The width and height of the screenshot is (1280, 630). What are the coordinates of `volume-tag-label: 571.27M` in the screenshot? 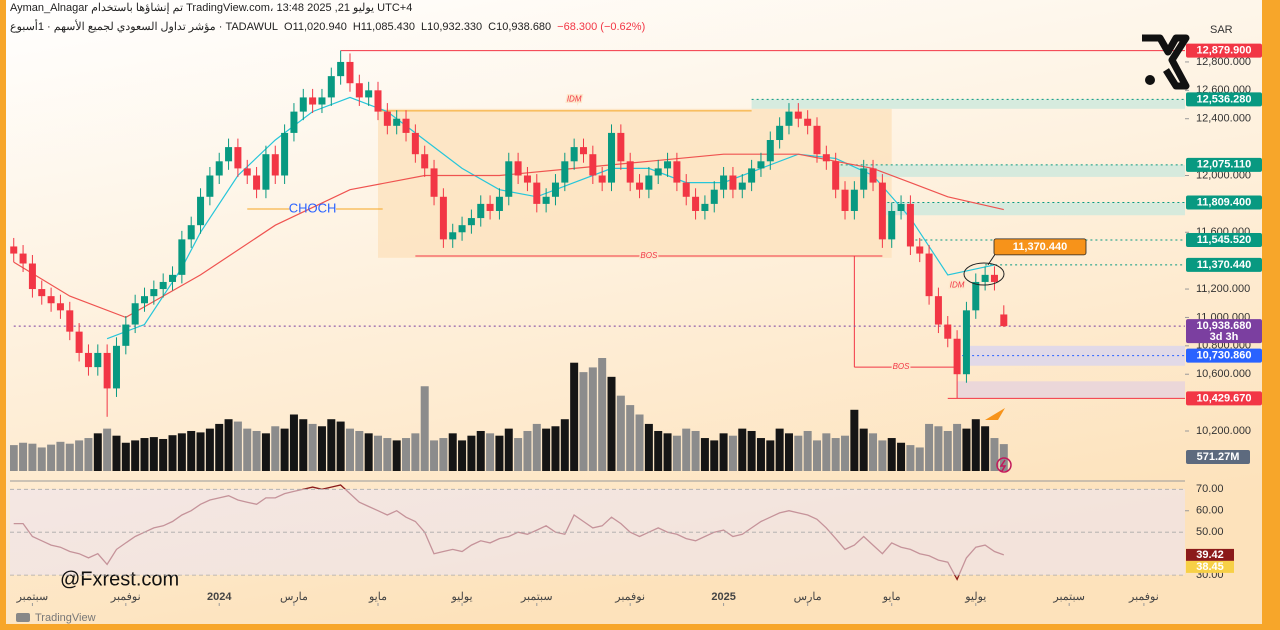 It's located at (1218, 457).